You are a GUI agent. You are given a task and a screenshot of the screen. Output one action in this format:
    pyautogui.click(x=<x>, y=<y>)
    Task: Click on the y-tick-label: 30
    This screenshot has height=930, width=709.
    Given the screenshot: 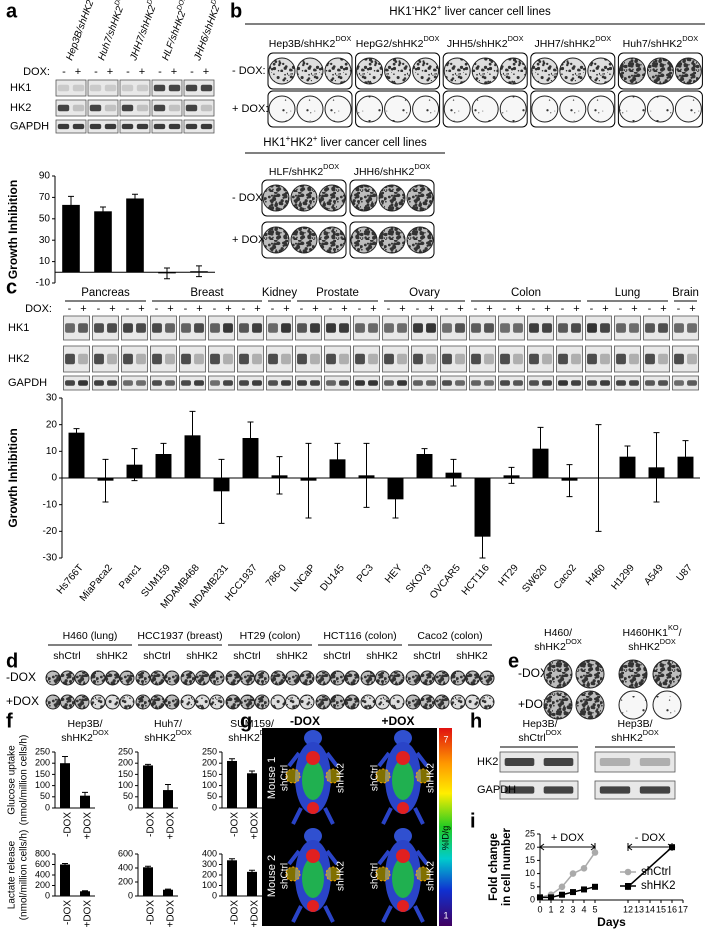 What is the action you would take?
    pyautogui.click(x=52, y=398)
    